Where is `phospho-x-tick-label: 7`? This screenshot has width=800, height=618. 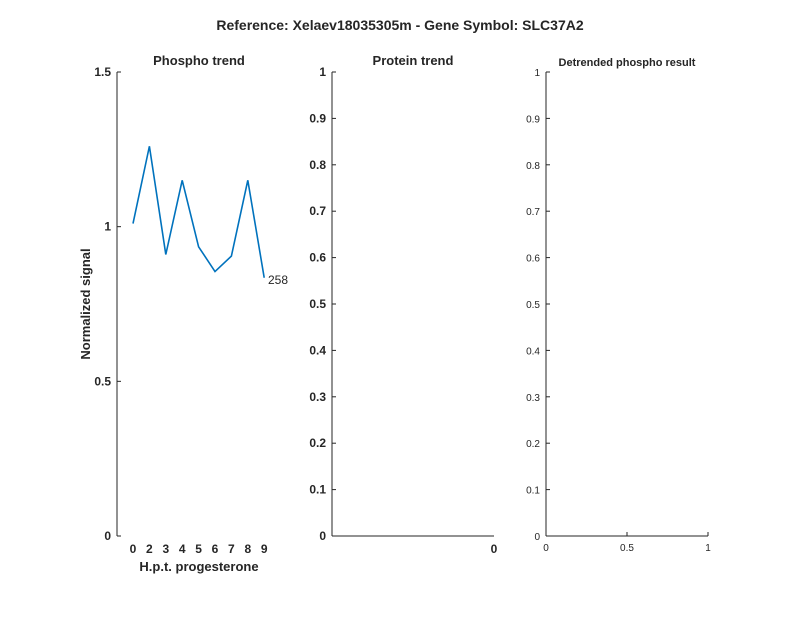
phospho-x-tick-label: 7 is located at coordinates (231, 549).